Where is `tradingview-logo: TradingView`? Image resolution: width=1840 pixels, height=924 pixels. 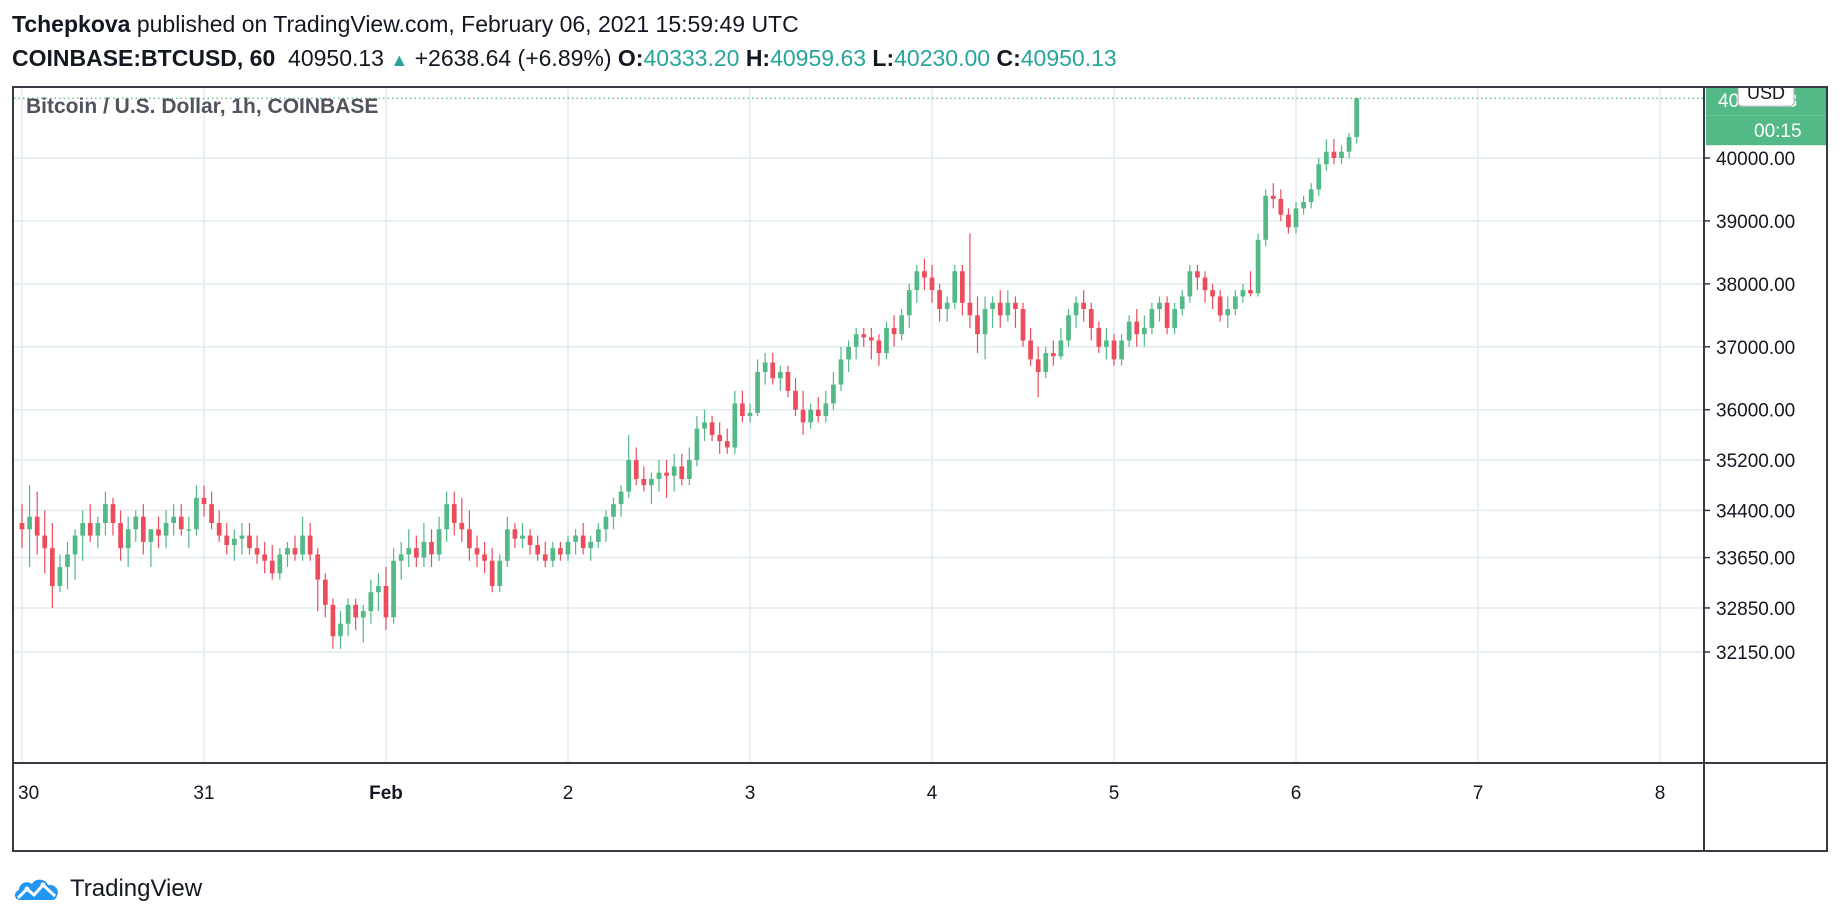
tradingview-logo: TradingView is located at coordinates (107, 889).